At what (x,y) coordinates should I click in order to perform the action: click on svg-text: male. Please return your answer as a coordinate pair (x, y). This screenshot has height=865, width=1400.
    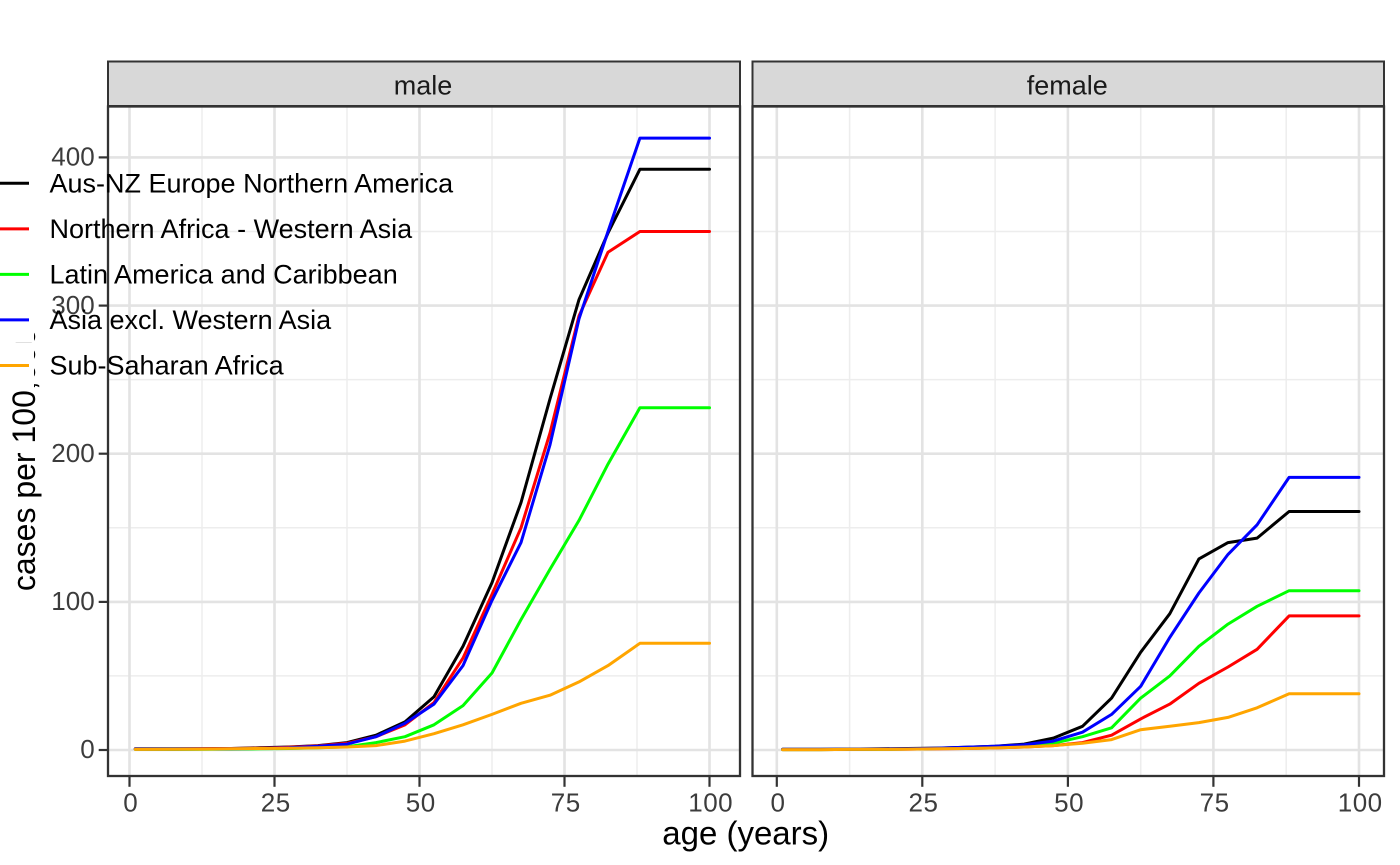
    Looking at the image, I should click on (423, 86).